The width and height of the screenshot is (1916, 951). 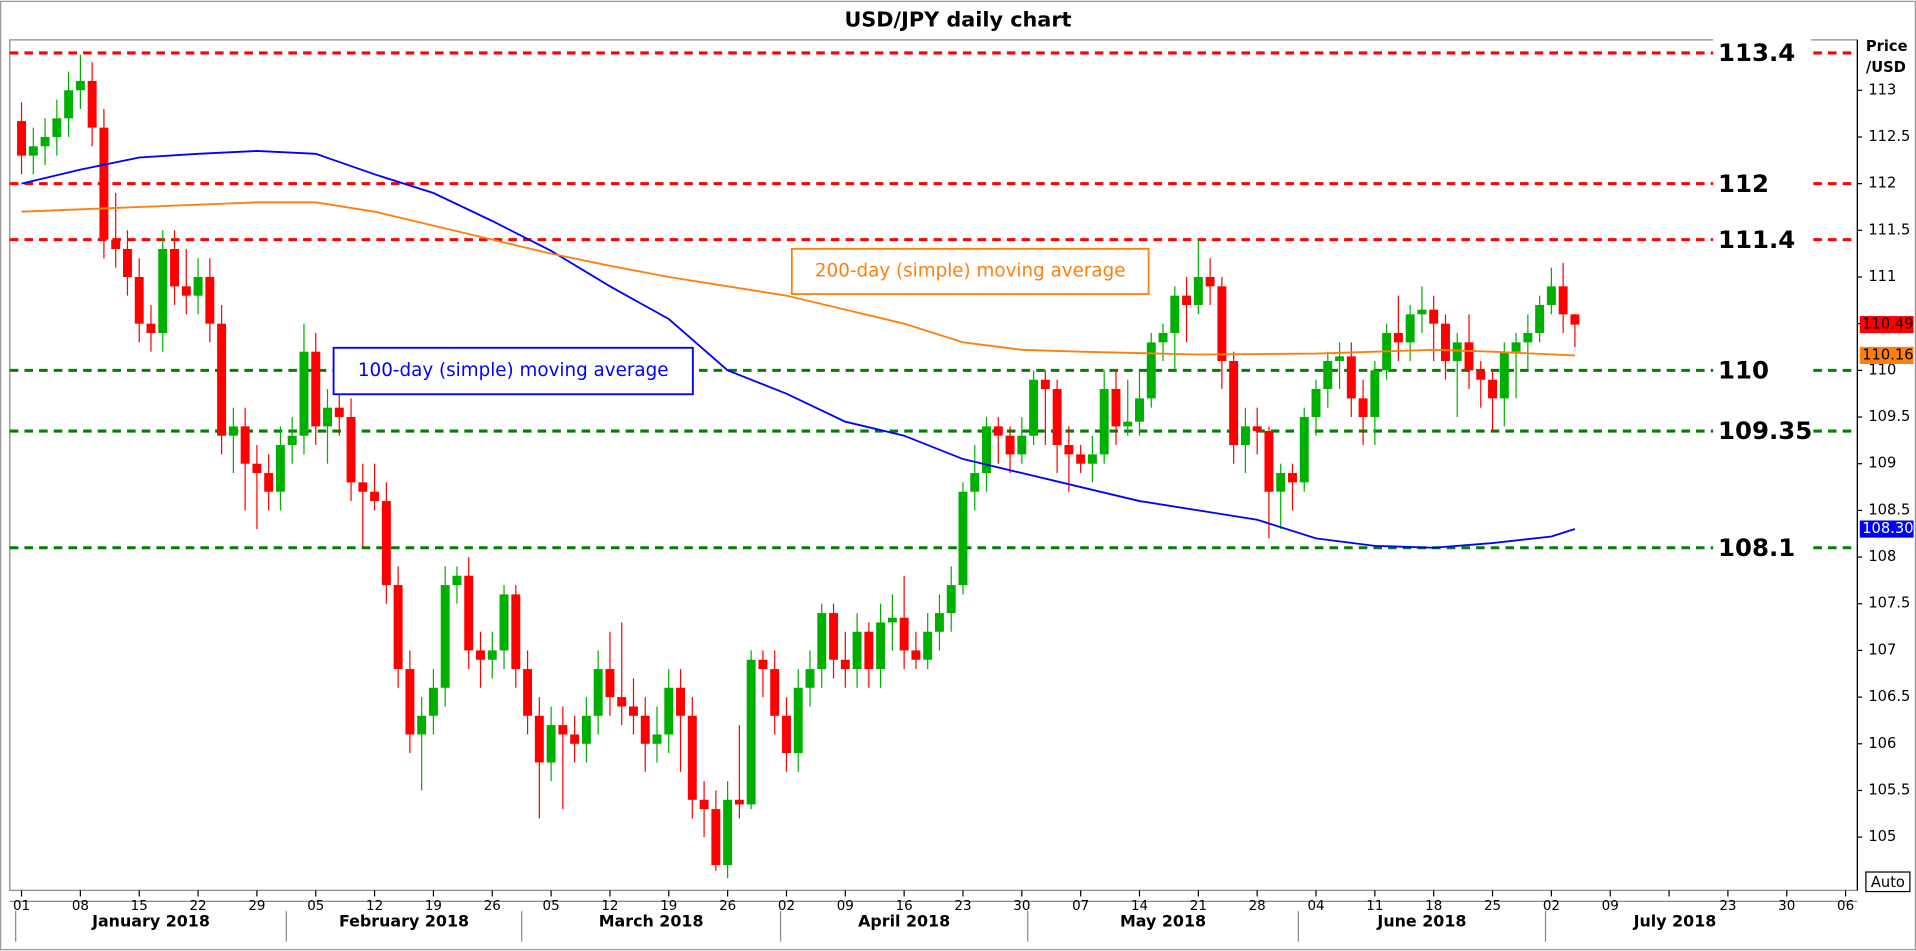 What do you see at coordinates (1882, 836) in the screenshot?
I see `y-tick-label: 105` at bounding box center [1882, 836].